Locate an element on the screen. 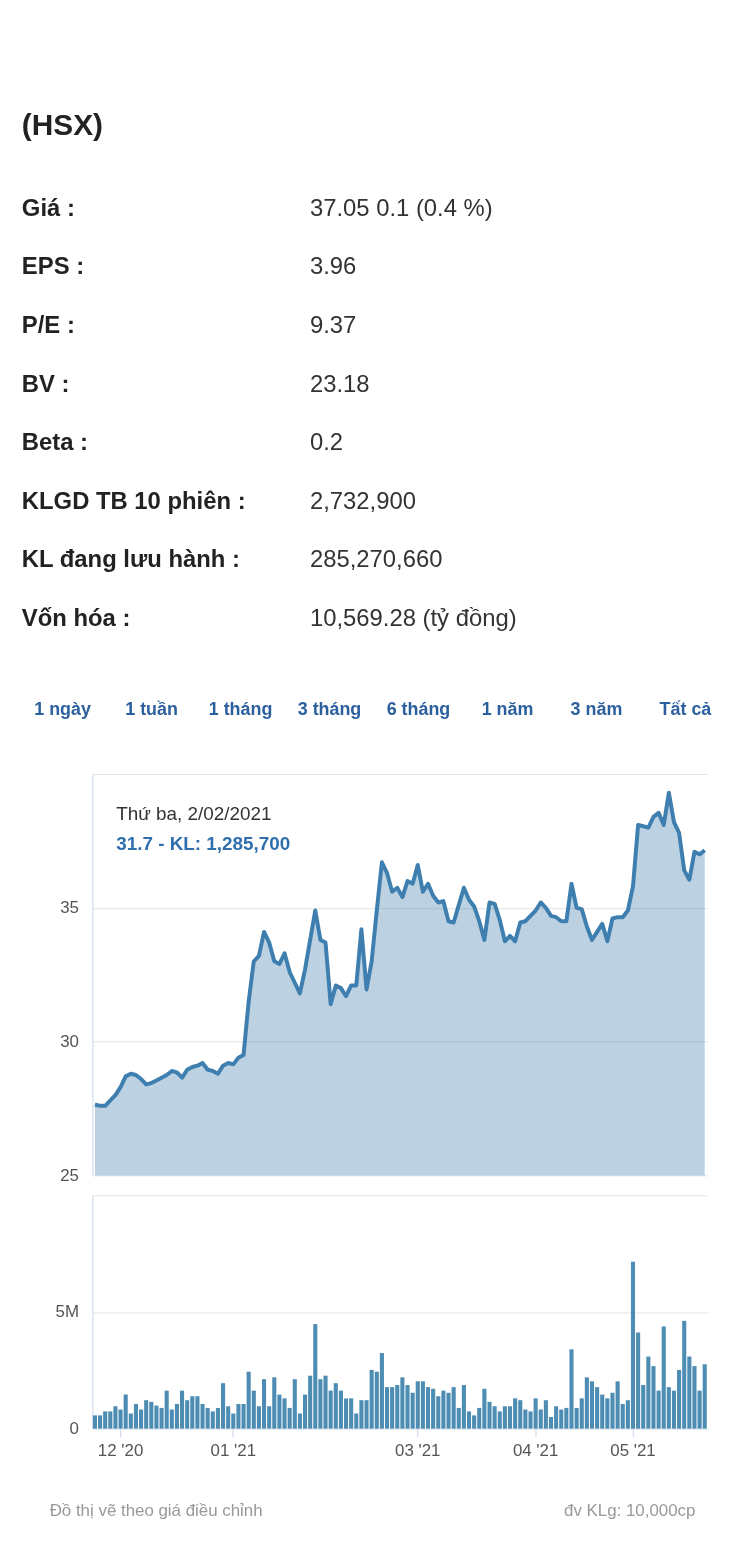 The width and height of the screenshot is (750, 1559). text: Đồ thị vẽ theo giá điều chỉnh is located at coordinates (156, 1511).